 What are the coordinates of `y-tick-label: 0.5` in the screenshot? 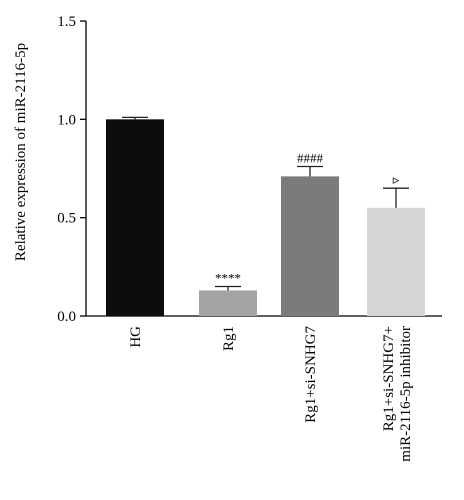 It's located at (66, 219).